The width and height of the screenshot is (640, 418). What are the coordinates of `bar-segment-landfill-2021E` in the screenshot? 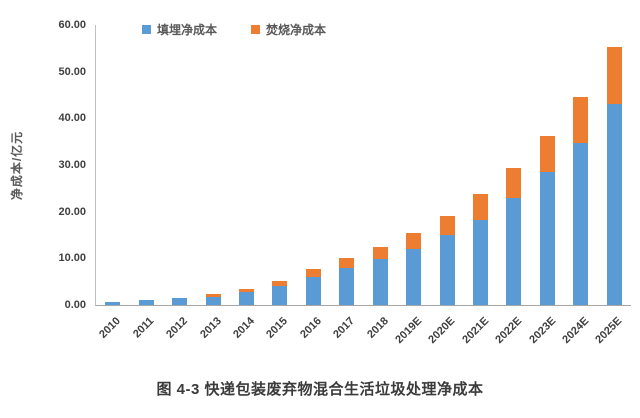 It's located at (481, 262).